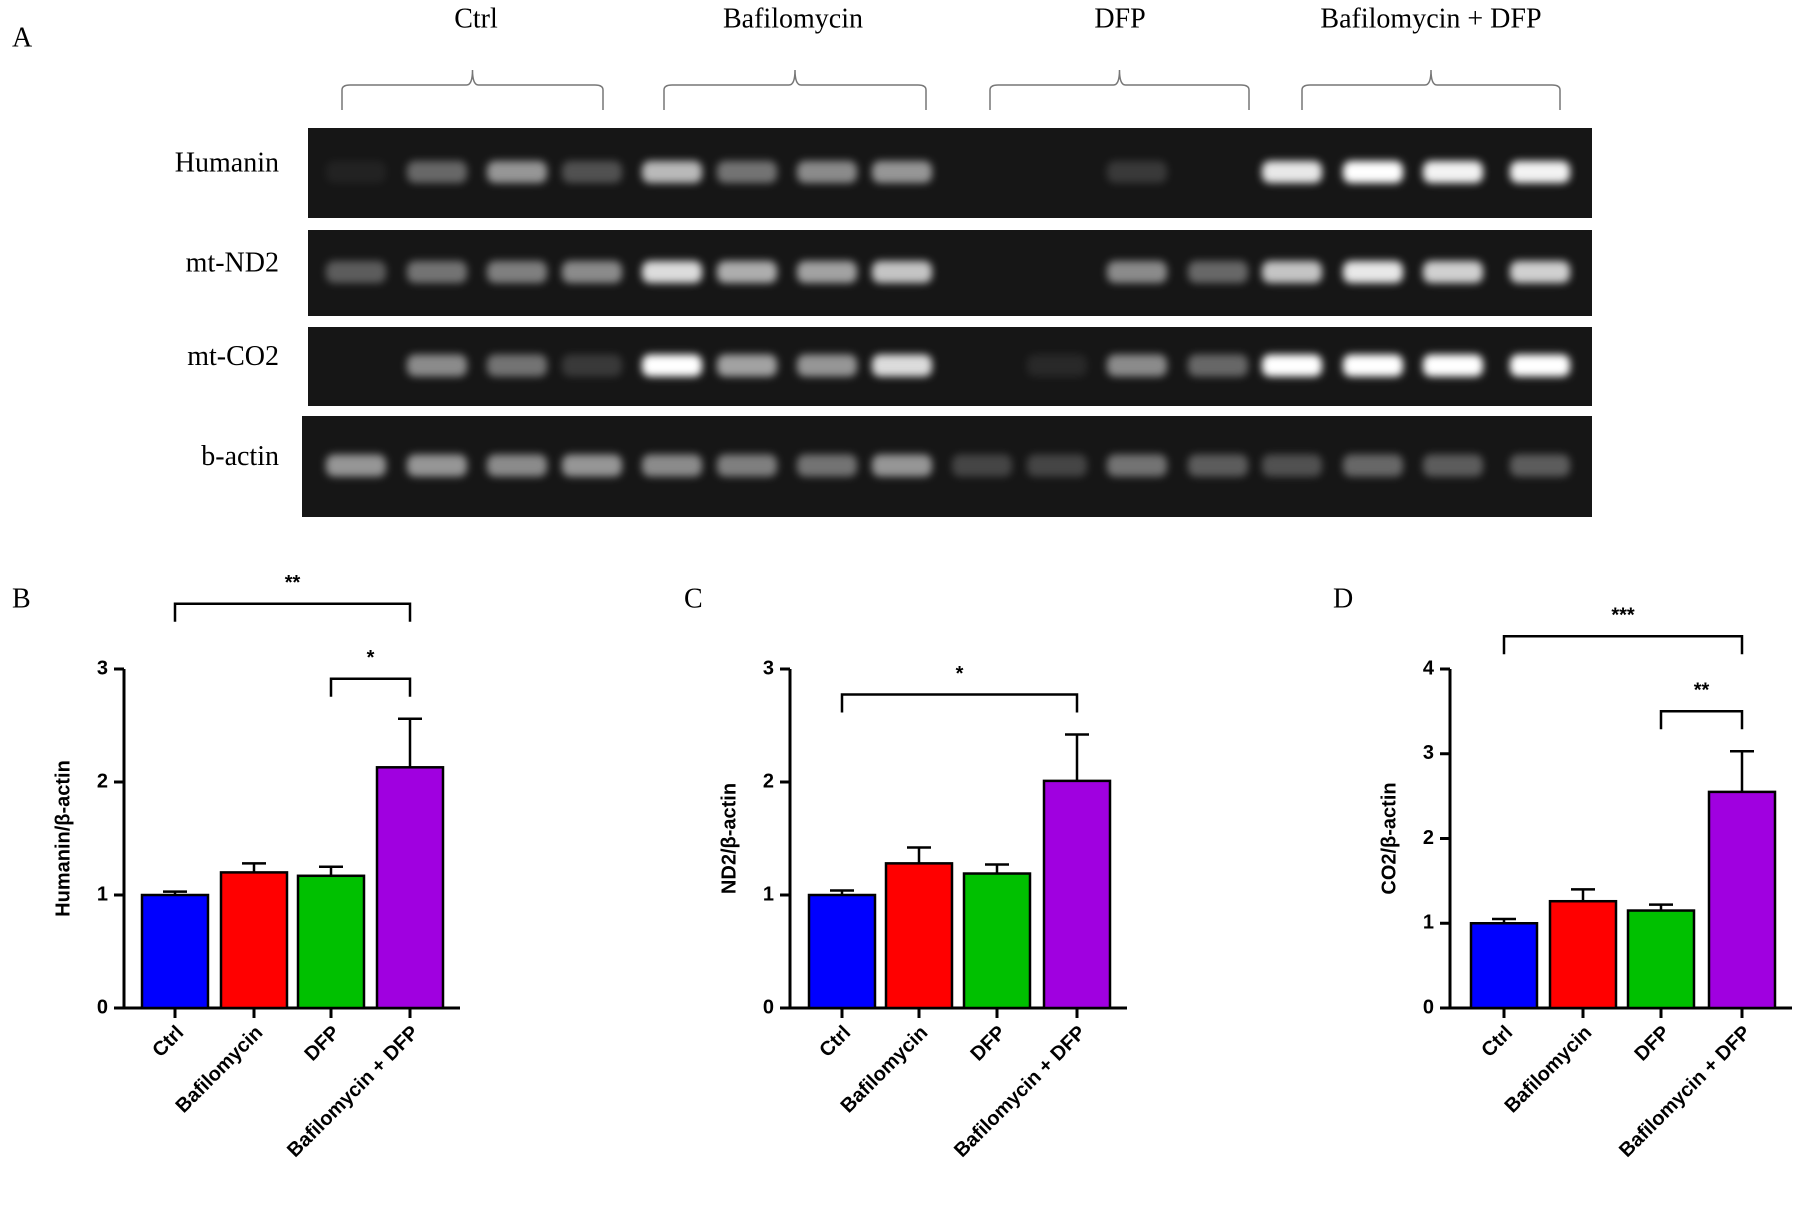 This screenshot has height=1209, width=1800. What do you see at coordinates (1623, 615) in the screenshot?
I see `significance-label: ***` at bounding box center [1623, 615].